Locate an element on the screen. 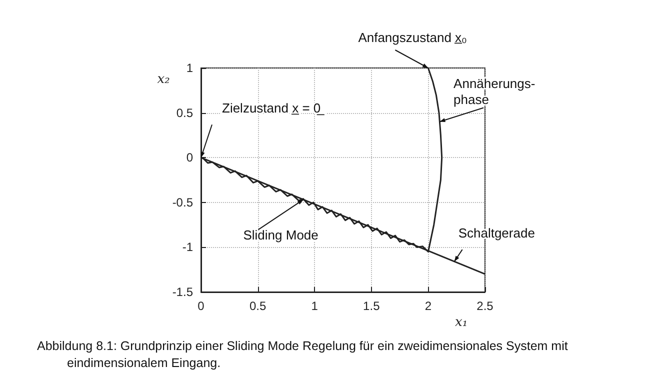 This screenshot has width=672, height=377. x-tick-label: 1.5 is located at coordinates (371, 306).